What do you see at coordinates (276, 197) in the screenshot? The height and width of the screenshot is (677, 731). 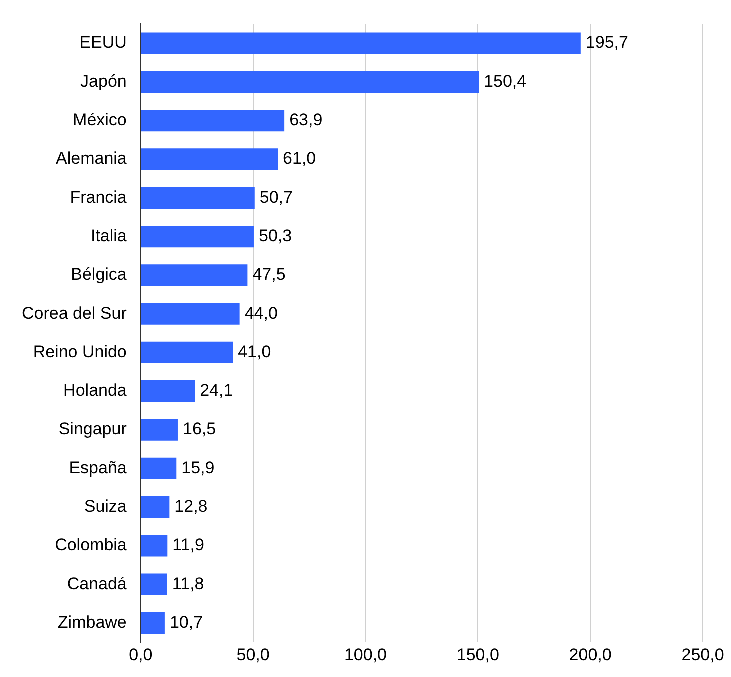 I see `data-label: 50,7` at bounding box center [276, 197].